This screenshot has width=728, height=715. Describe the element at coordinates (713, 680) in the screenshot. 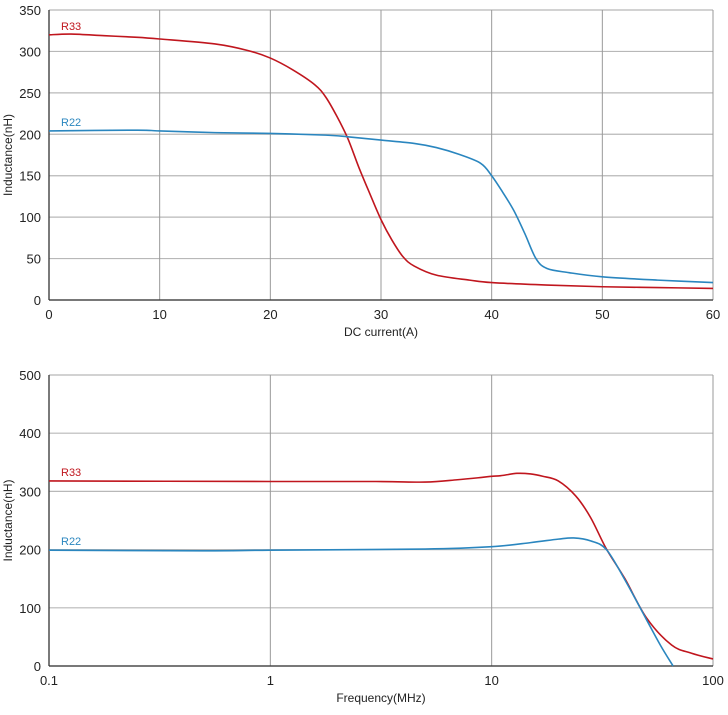

I see `x-tick-label: 100` at that location.